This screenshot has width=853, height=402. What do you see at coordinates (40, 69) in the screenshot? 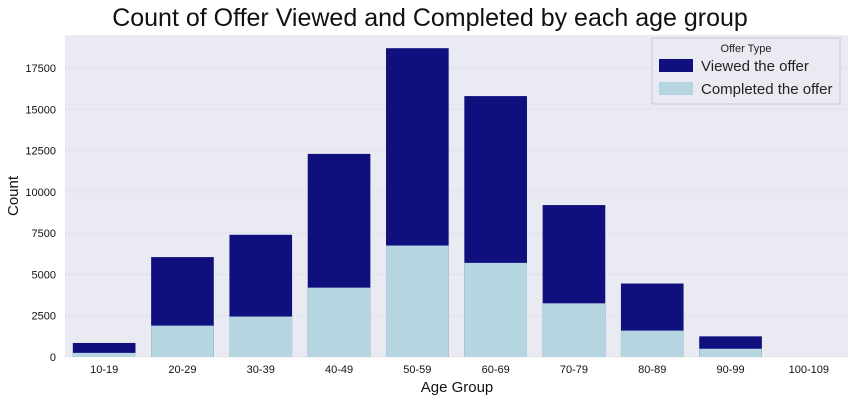
I see `y-tick-label: 17500` at bounding box center [40, 69].